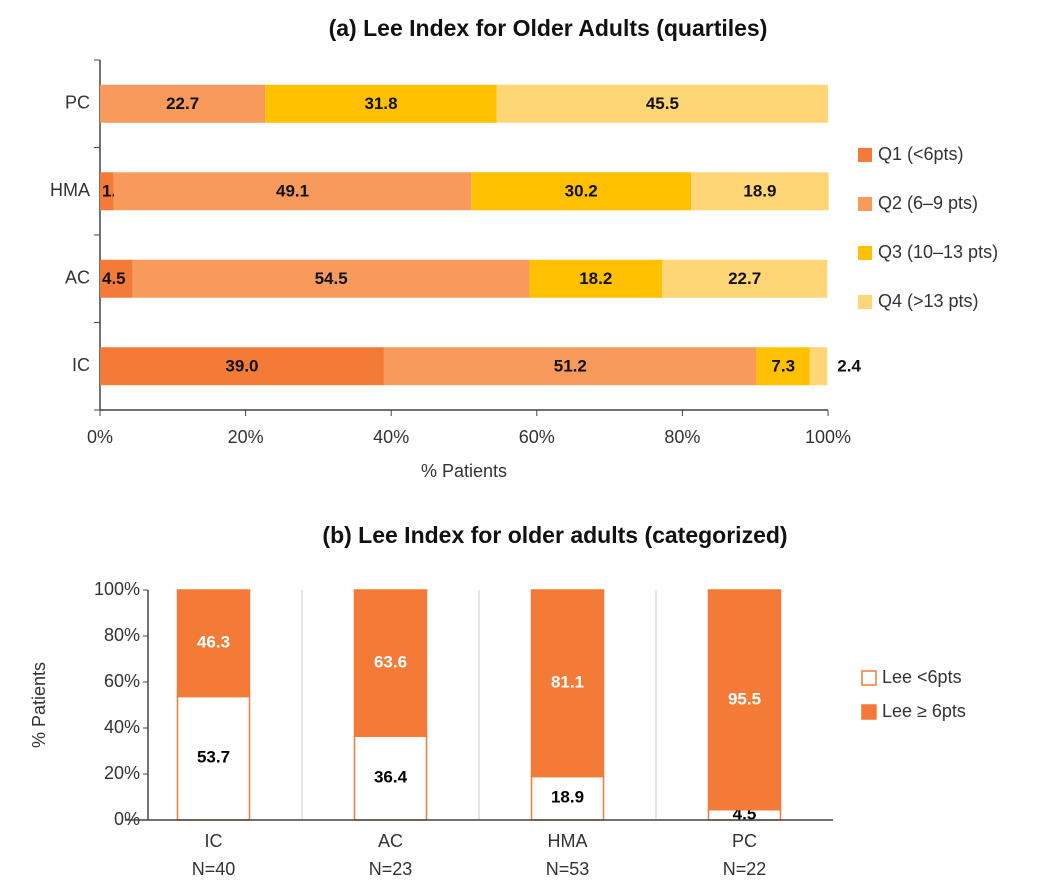  What do you see at coordinates (246, 437) in the screenshot?
I see `x-tick-label: 20%` at bounding box center [246, 437].